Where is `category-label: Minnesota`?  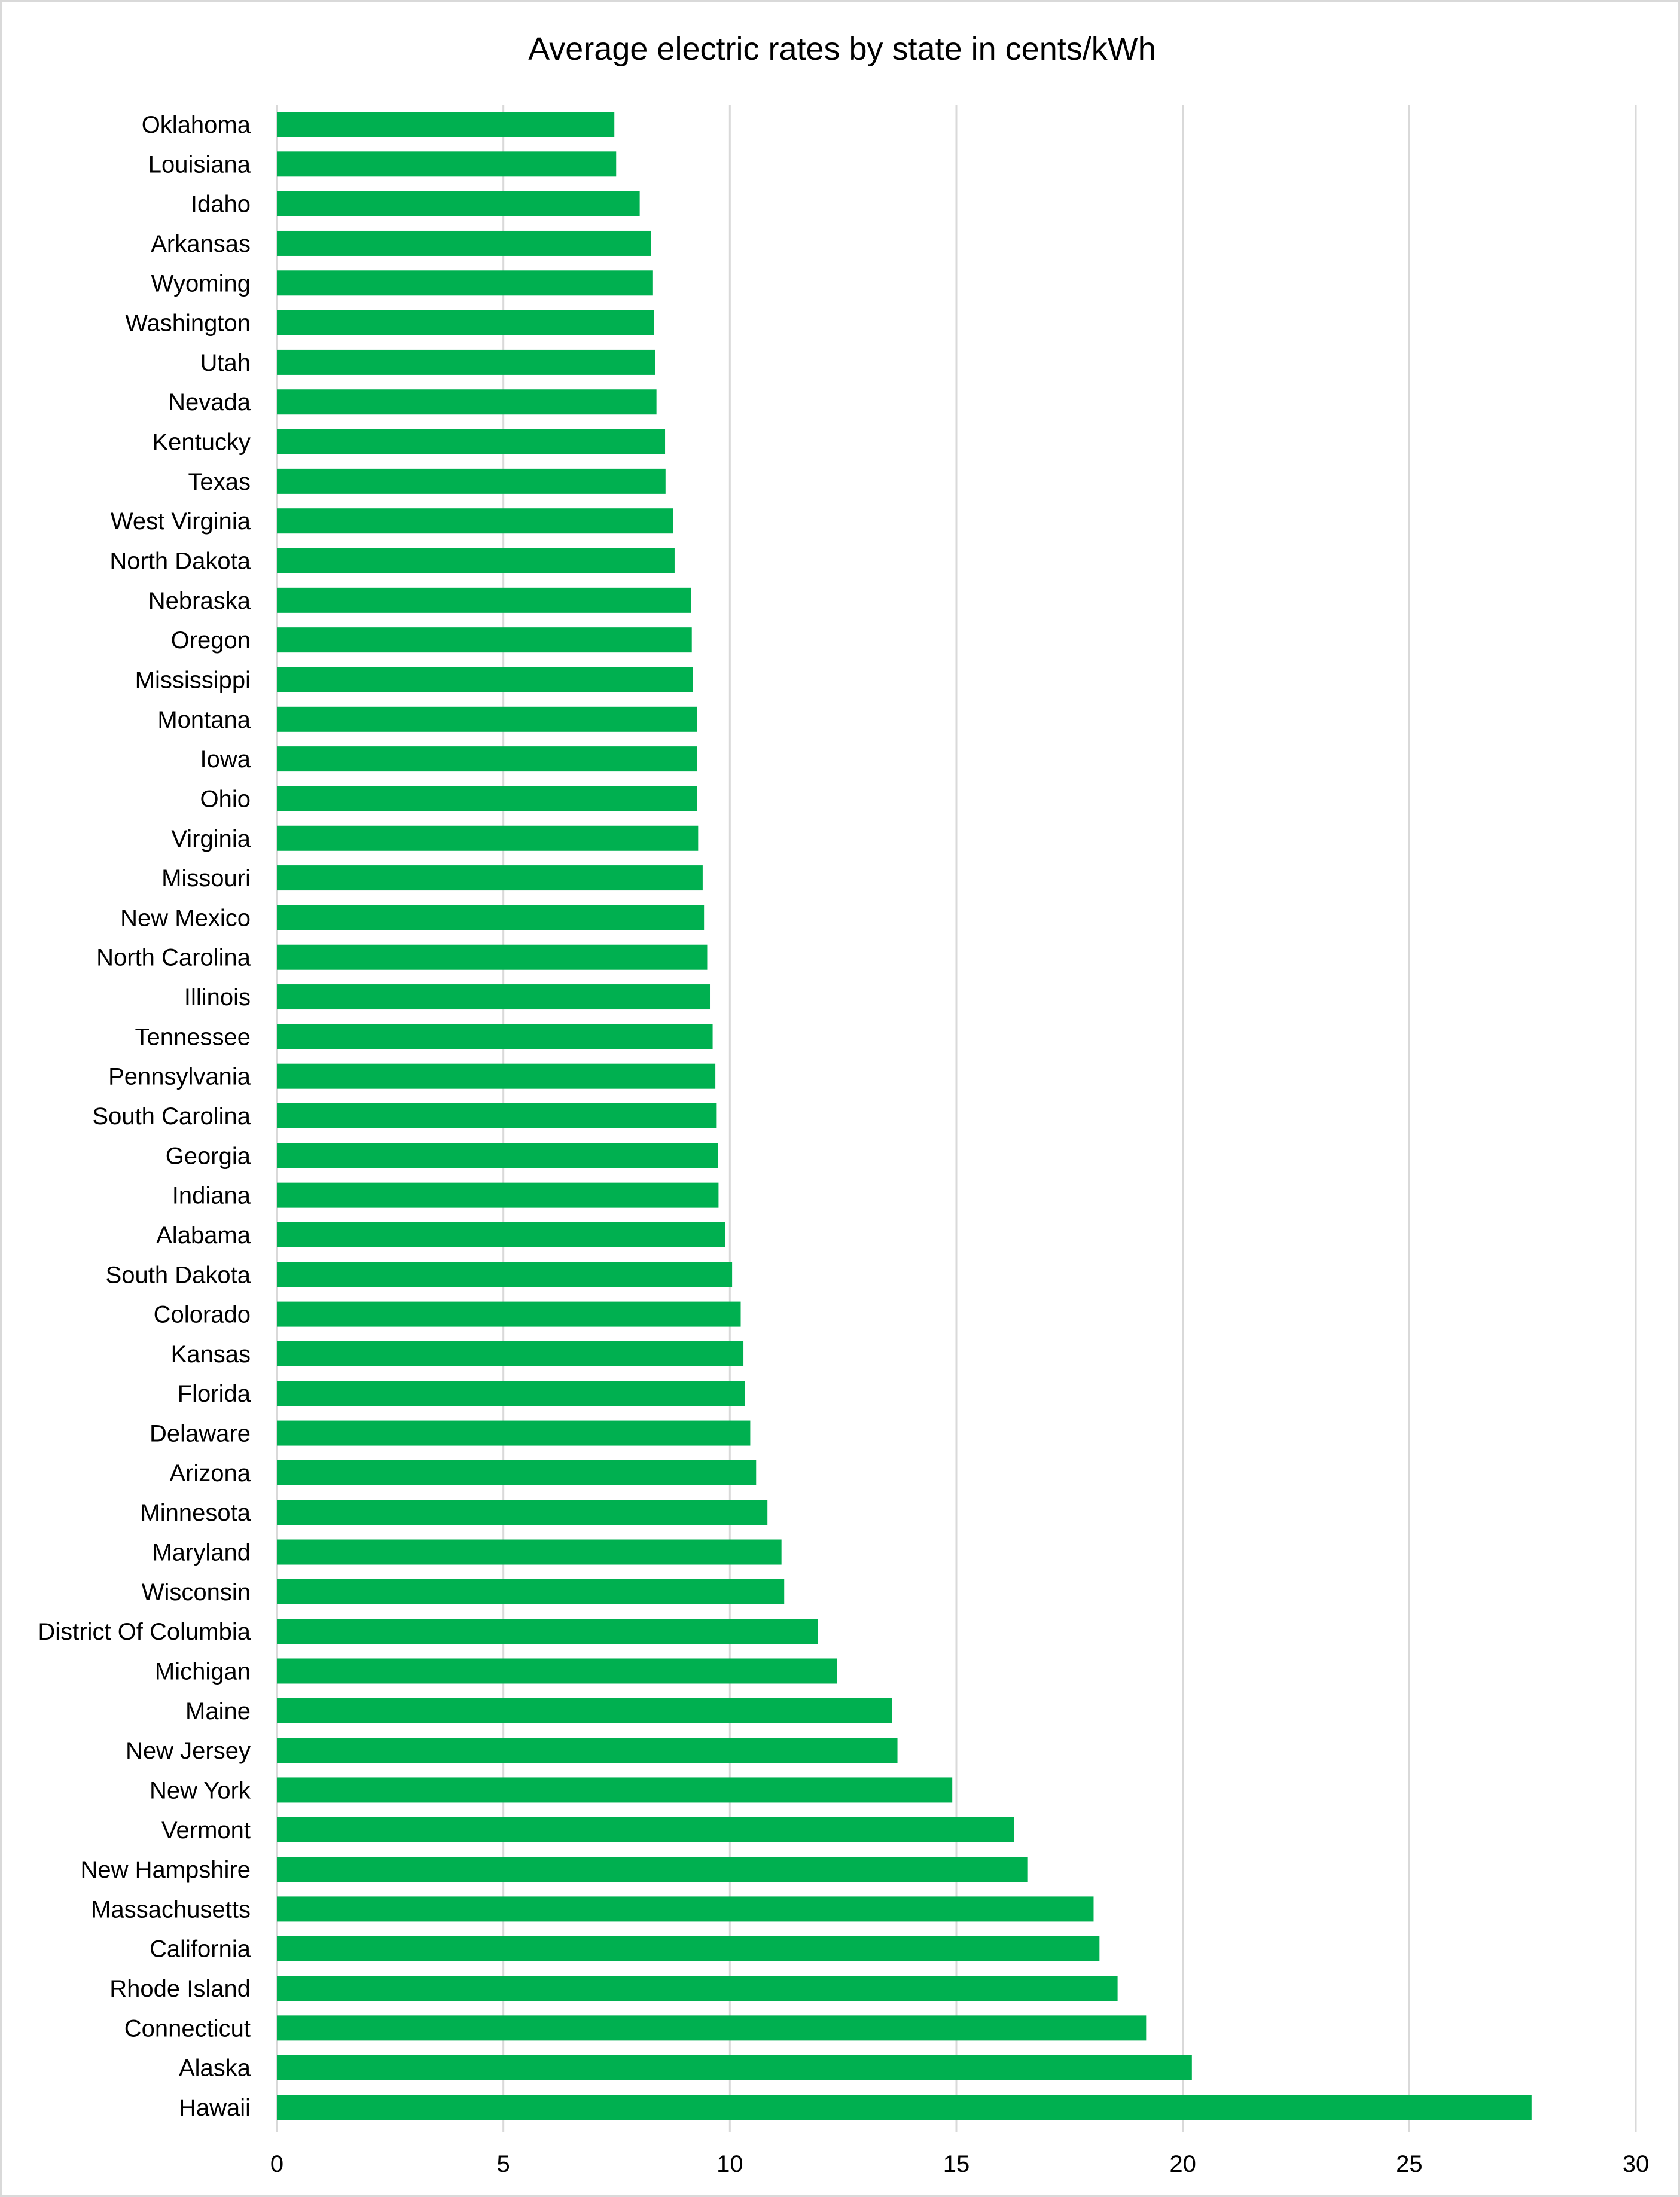 category-label: Minnesota is located at coordinates (195, 1513).